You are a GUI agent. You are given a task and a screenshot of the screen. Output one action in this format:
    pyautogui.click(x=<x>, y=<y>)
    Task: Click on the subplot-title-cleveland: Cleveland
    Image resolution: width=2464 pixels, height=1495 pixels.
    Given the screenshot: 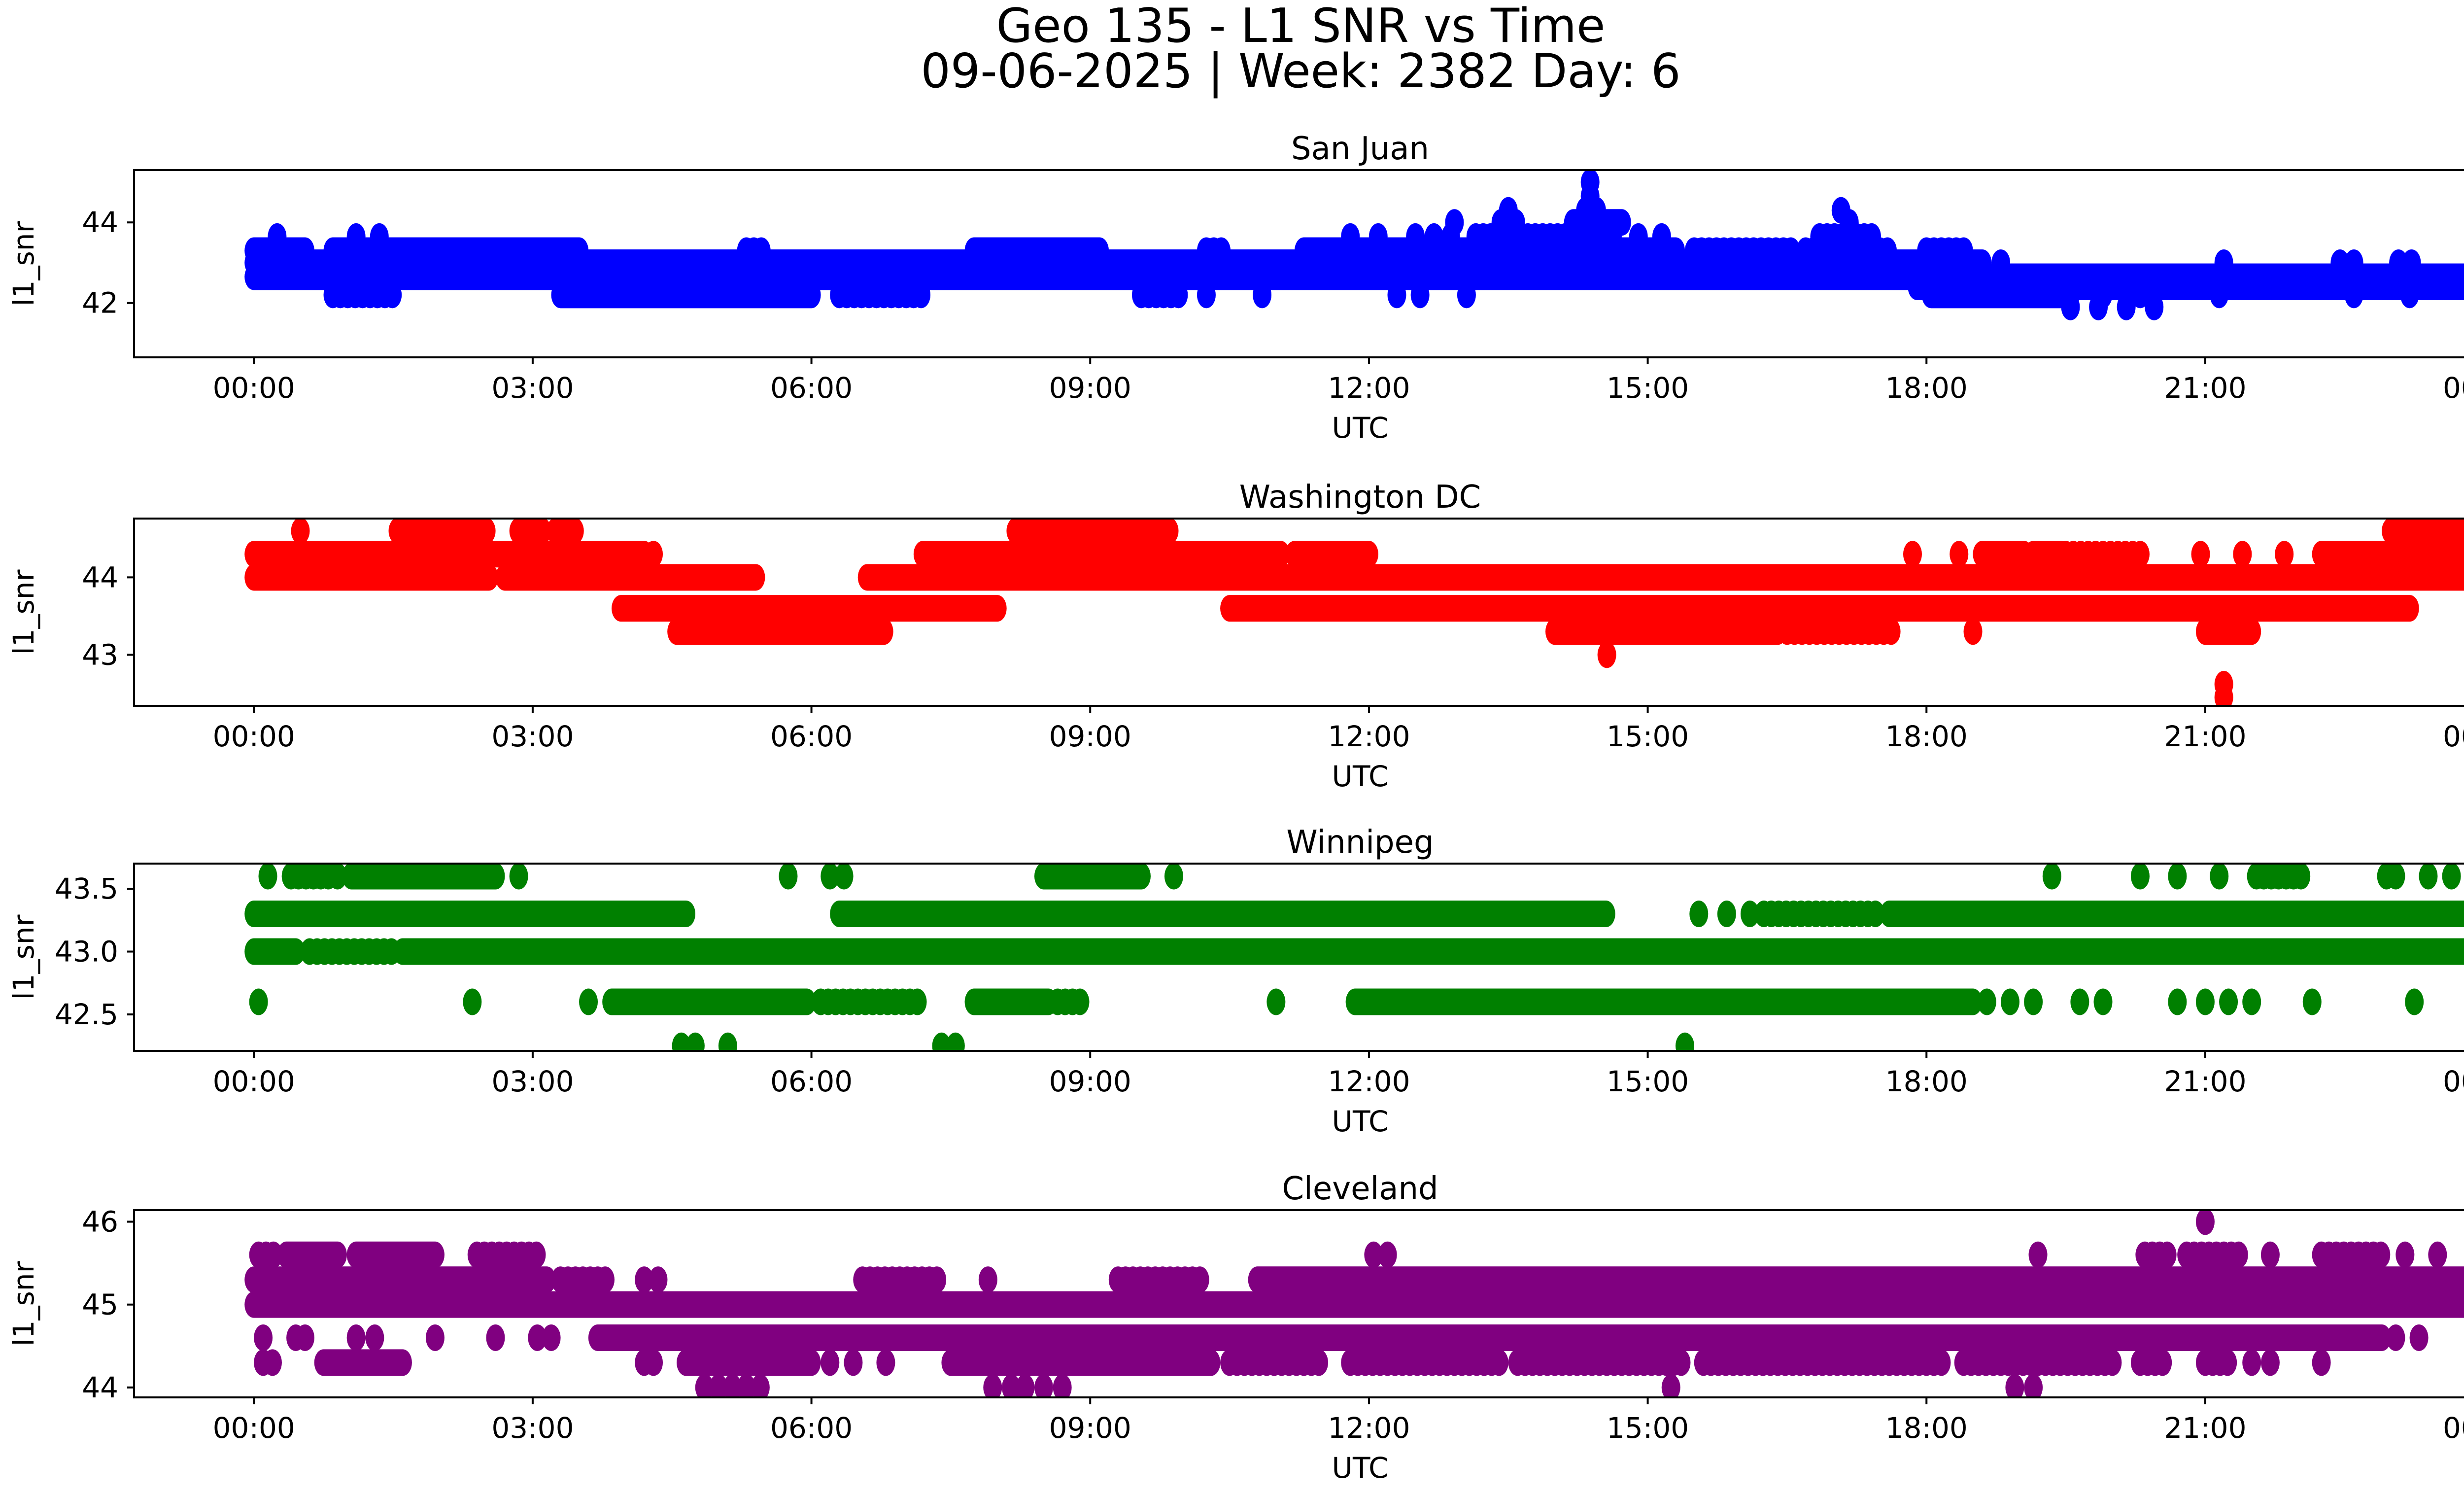 What is the action you would take?
    pyautogui.click(x=1360, y=1189)
    